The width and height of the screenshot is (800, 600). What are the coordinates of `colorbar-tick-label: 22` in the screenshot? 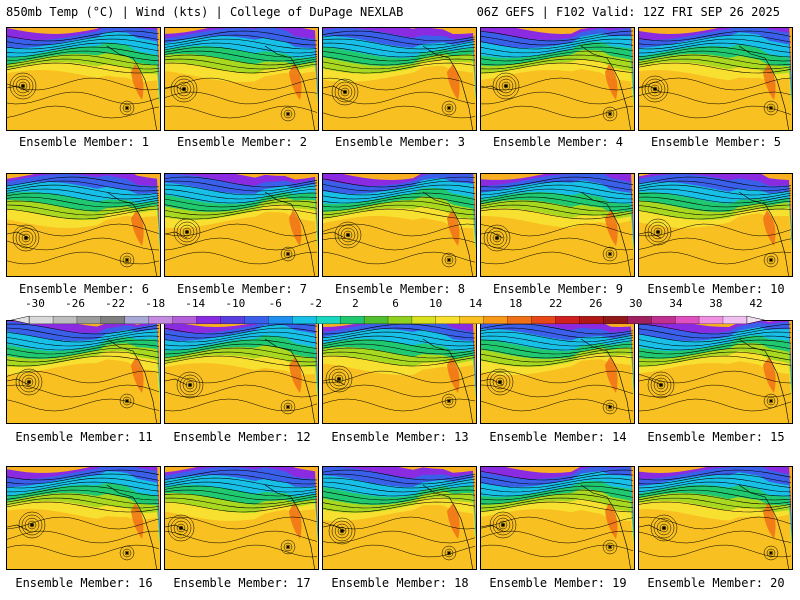 It's located at (556, 303).